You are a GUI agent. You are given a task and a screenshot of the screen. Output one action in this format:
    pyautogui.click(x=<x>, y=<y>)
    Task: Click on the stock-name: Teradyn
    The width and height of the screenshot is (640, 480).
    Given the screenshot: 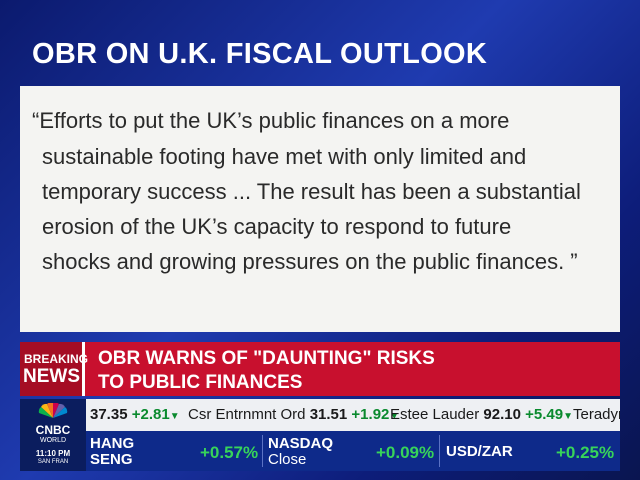 What is the action you would take?
    pyautogui.click(x=596, y=414)
    